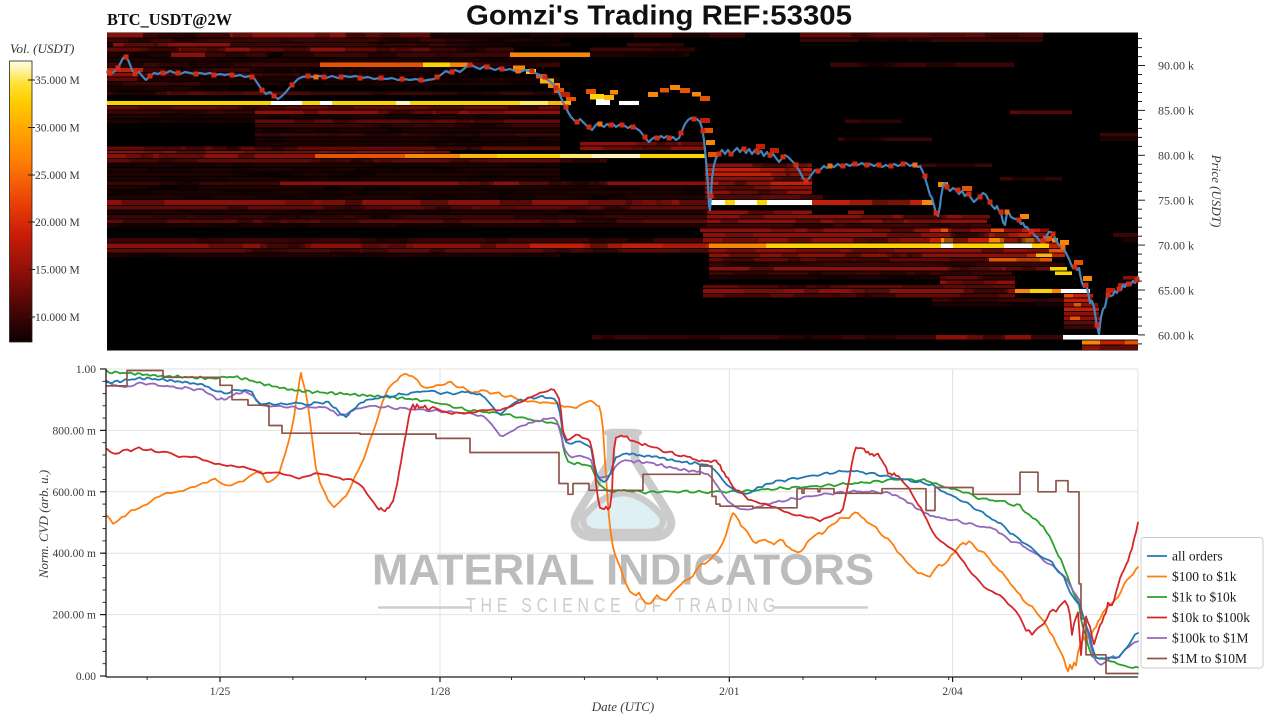  Describe the element at coordinates (440, 692) in the screenshot. I see `svg-text: 1/28` at that location.